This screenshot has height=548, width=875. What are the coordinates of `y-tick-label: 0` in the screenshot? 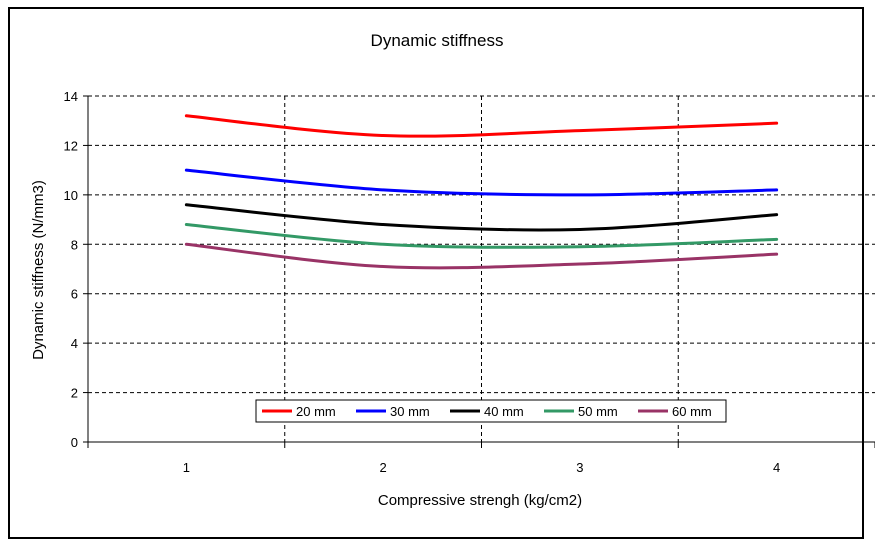 It's located at (74, 442).